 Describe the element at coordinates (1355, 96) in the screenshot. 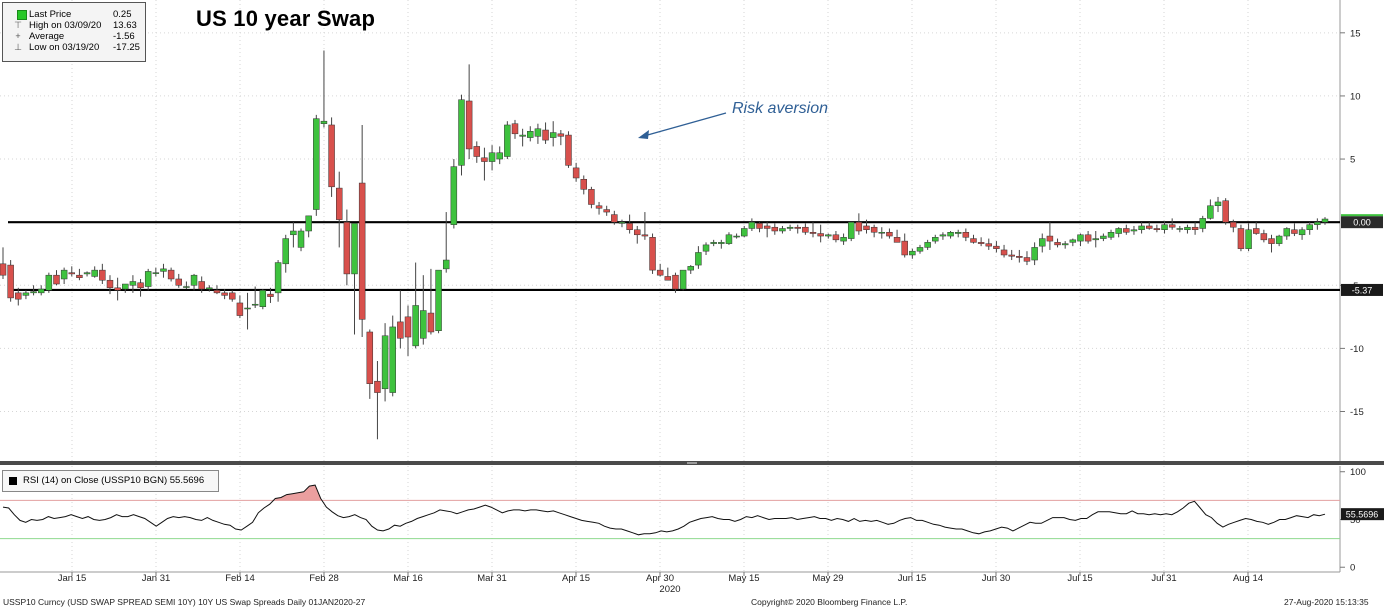

I see `price-tick-label: 10` at that location.